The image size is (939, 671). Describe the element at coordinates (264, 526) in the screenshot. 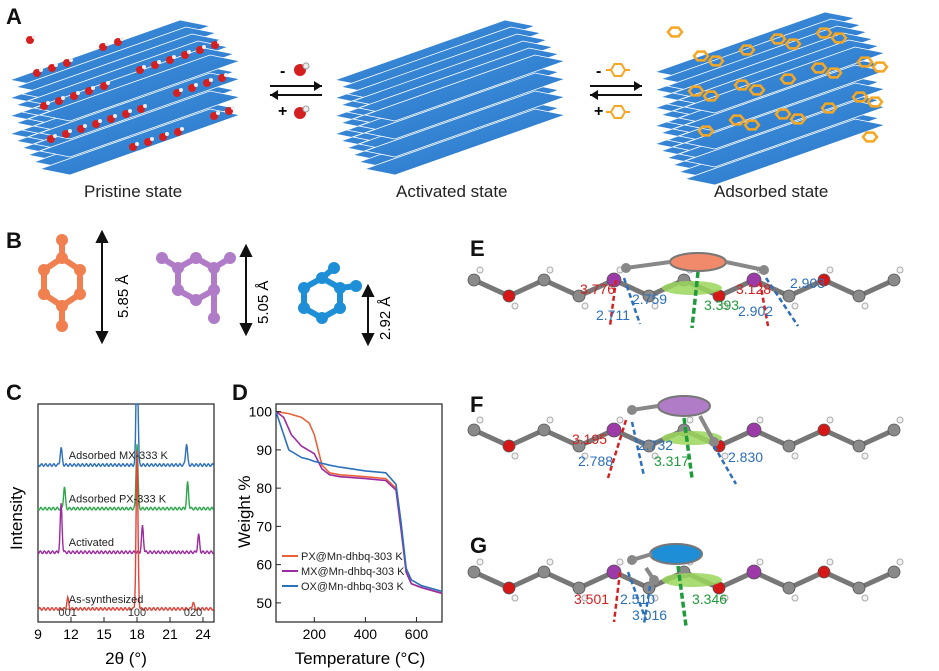

I see `chart-d-ytick-label: 70` at that location.